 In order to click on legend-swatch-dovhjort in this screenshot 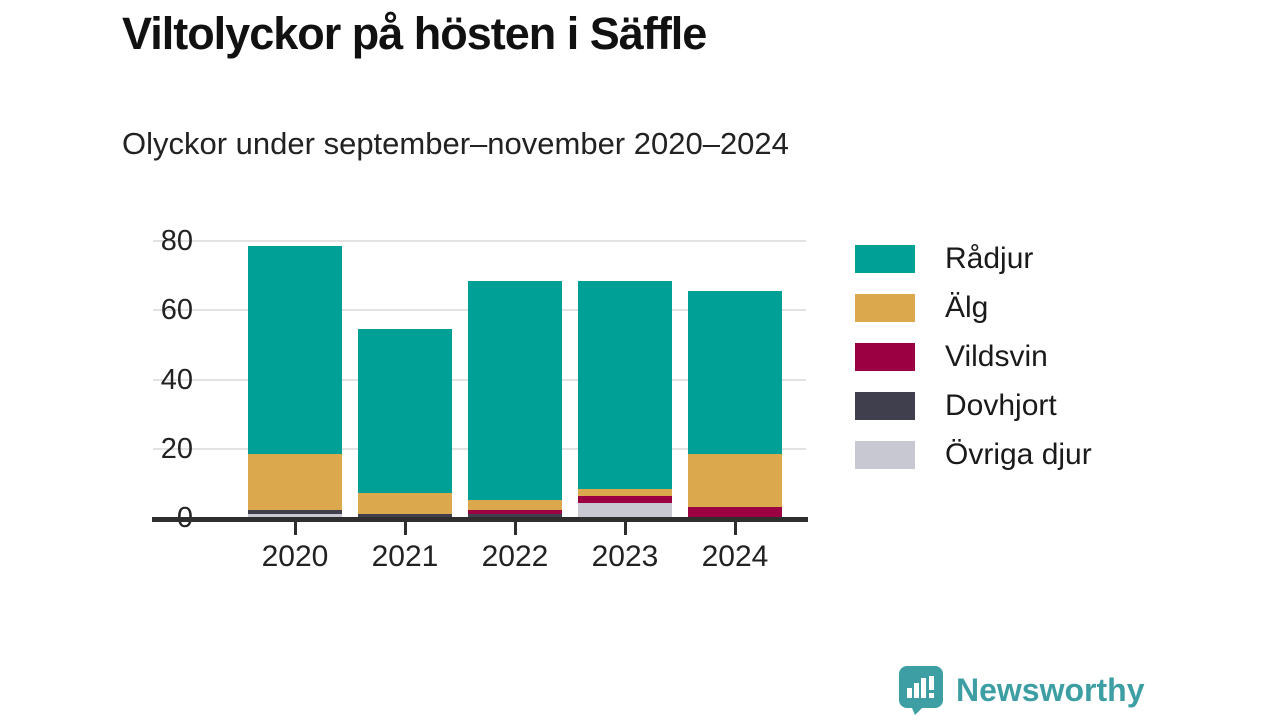, I will do `click(885, 406)`.